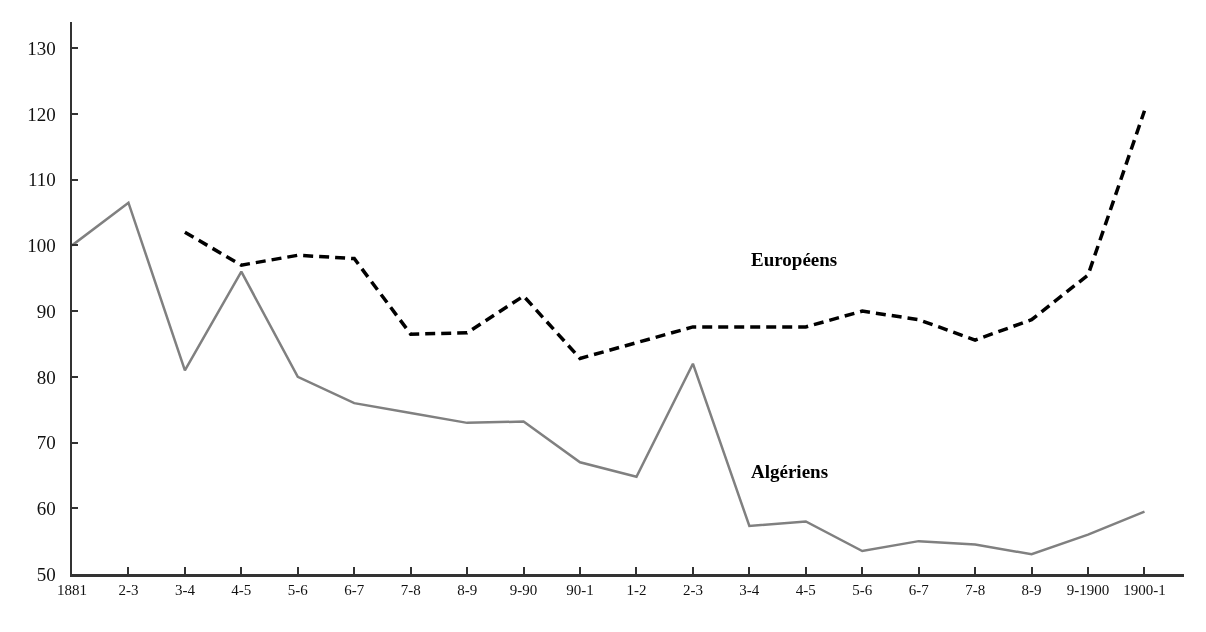 The image size is (1206, 632). Describe the element at coordinates (41, 48) in the screenshot. I see `y-tick-label: 130` at that location.